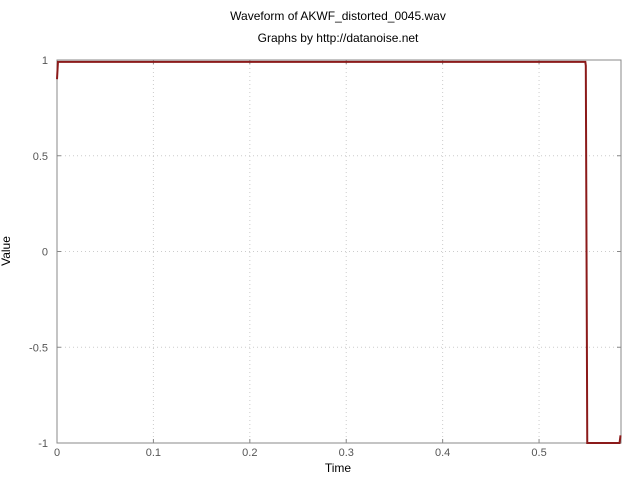  Describe the element at coordinates (57, 453) in the screenshot. I see `x-tick-label: 0` at that location.